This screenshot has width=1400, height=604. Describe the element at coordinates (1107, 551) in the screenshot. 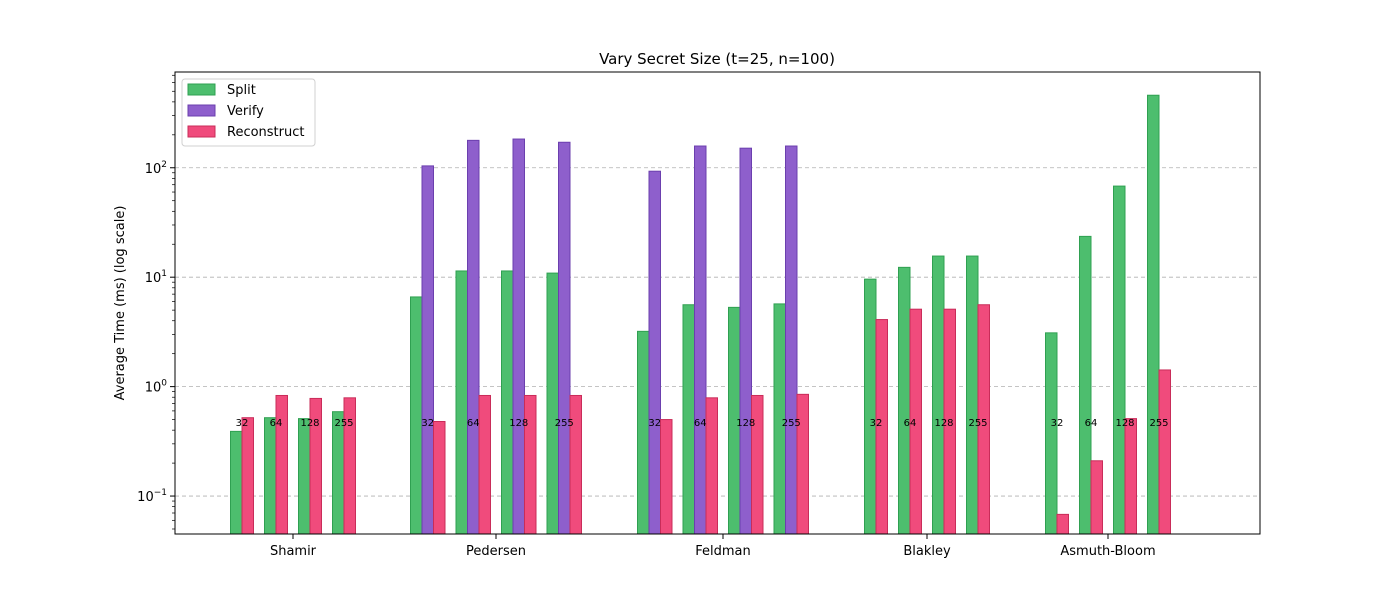

I see `x-tick-label: Asmuth-Bloom` at that location.